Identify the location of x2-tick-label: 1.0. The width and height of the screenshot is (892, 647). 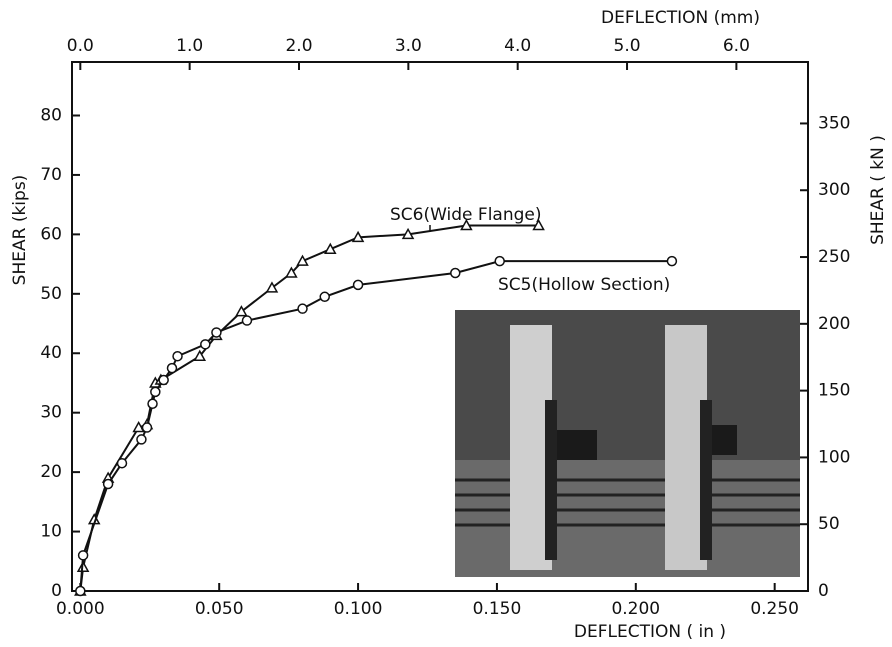
(189, 46).